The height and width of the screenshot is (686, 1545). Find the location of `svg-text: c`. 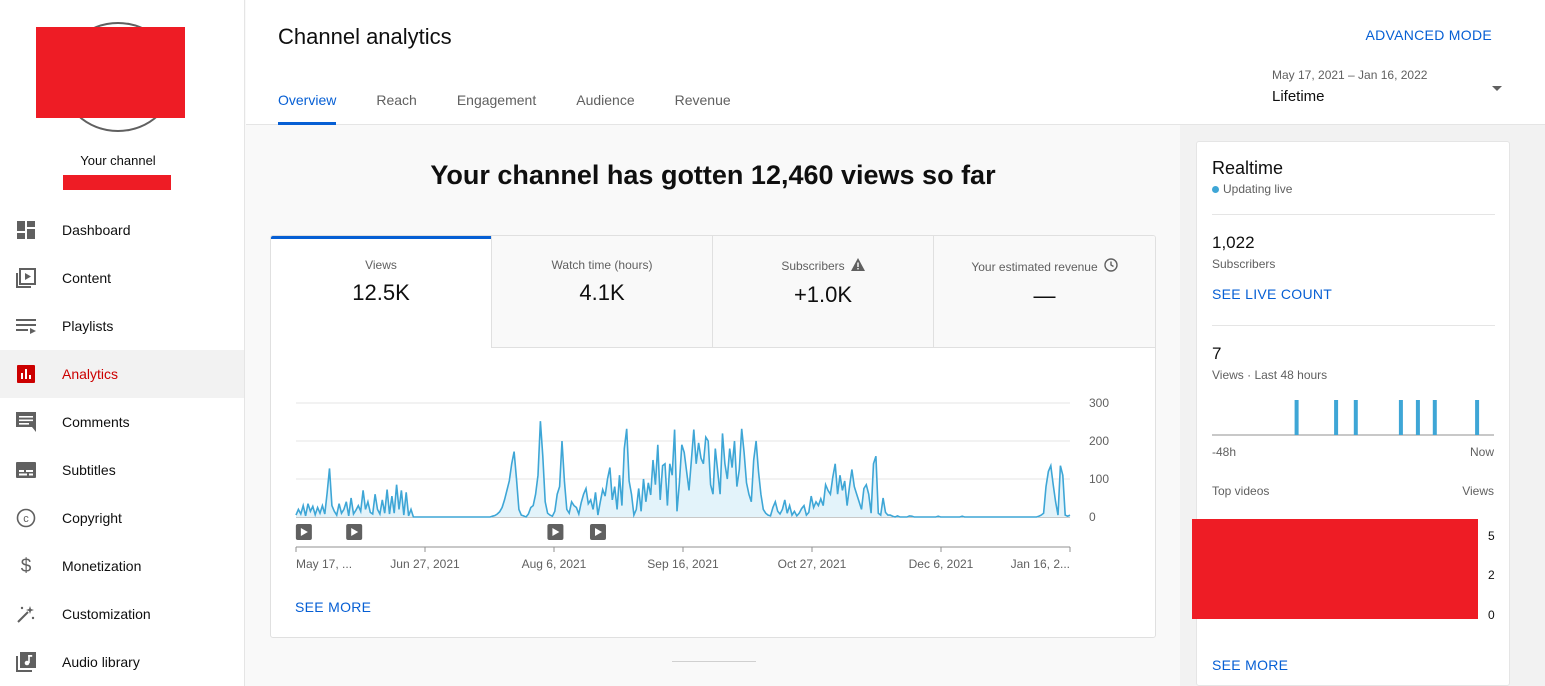

svg-text: c is located at coordinates (26, 519).